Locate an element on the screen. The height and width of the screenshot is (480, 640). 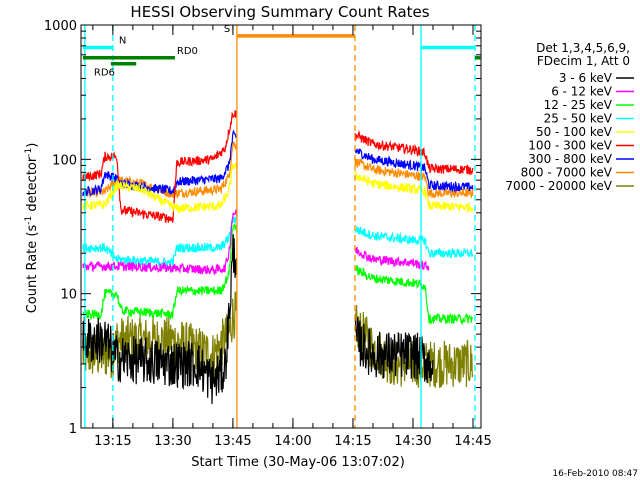
legend-entry: 800 - 7000 keV is located at coordinates (567, 173).